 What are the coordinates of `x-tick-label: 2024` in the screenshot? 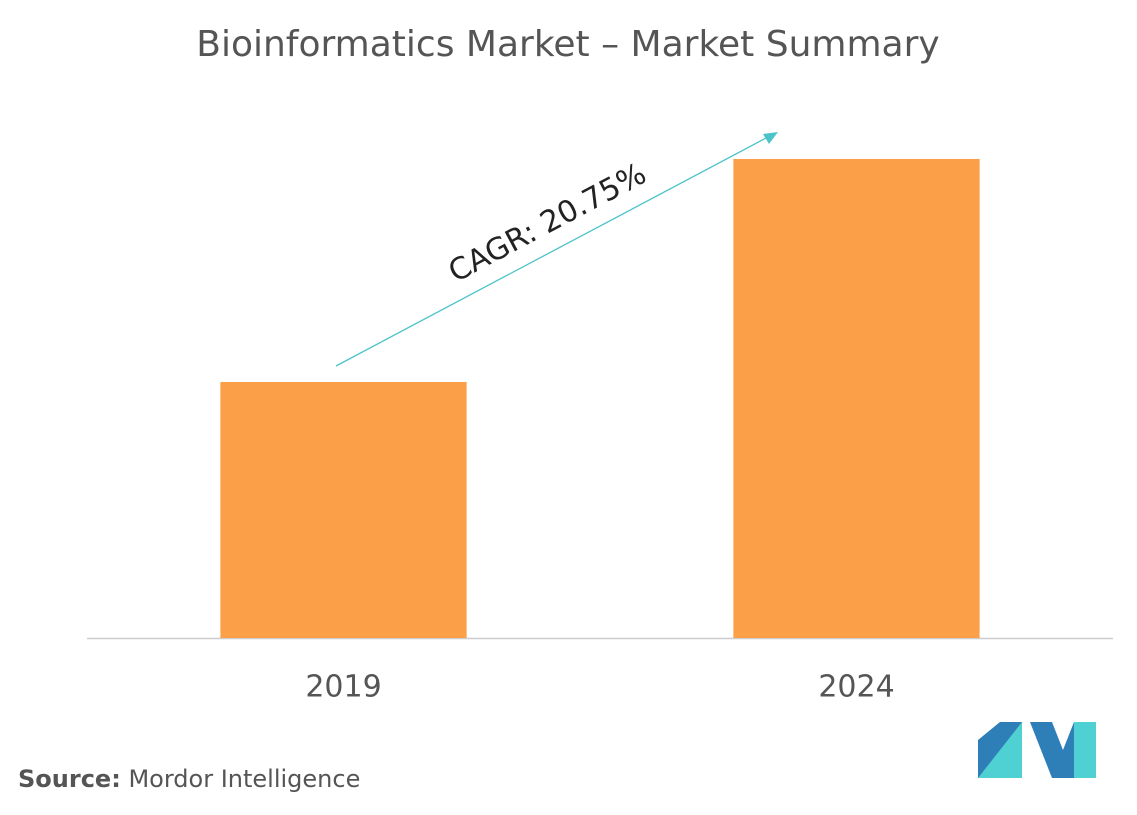 It's located at (856, 687).